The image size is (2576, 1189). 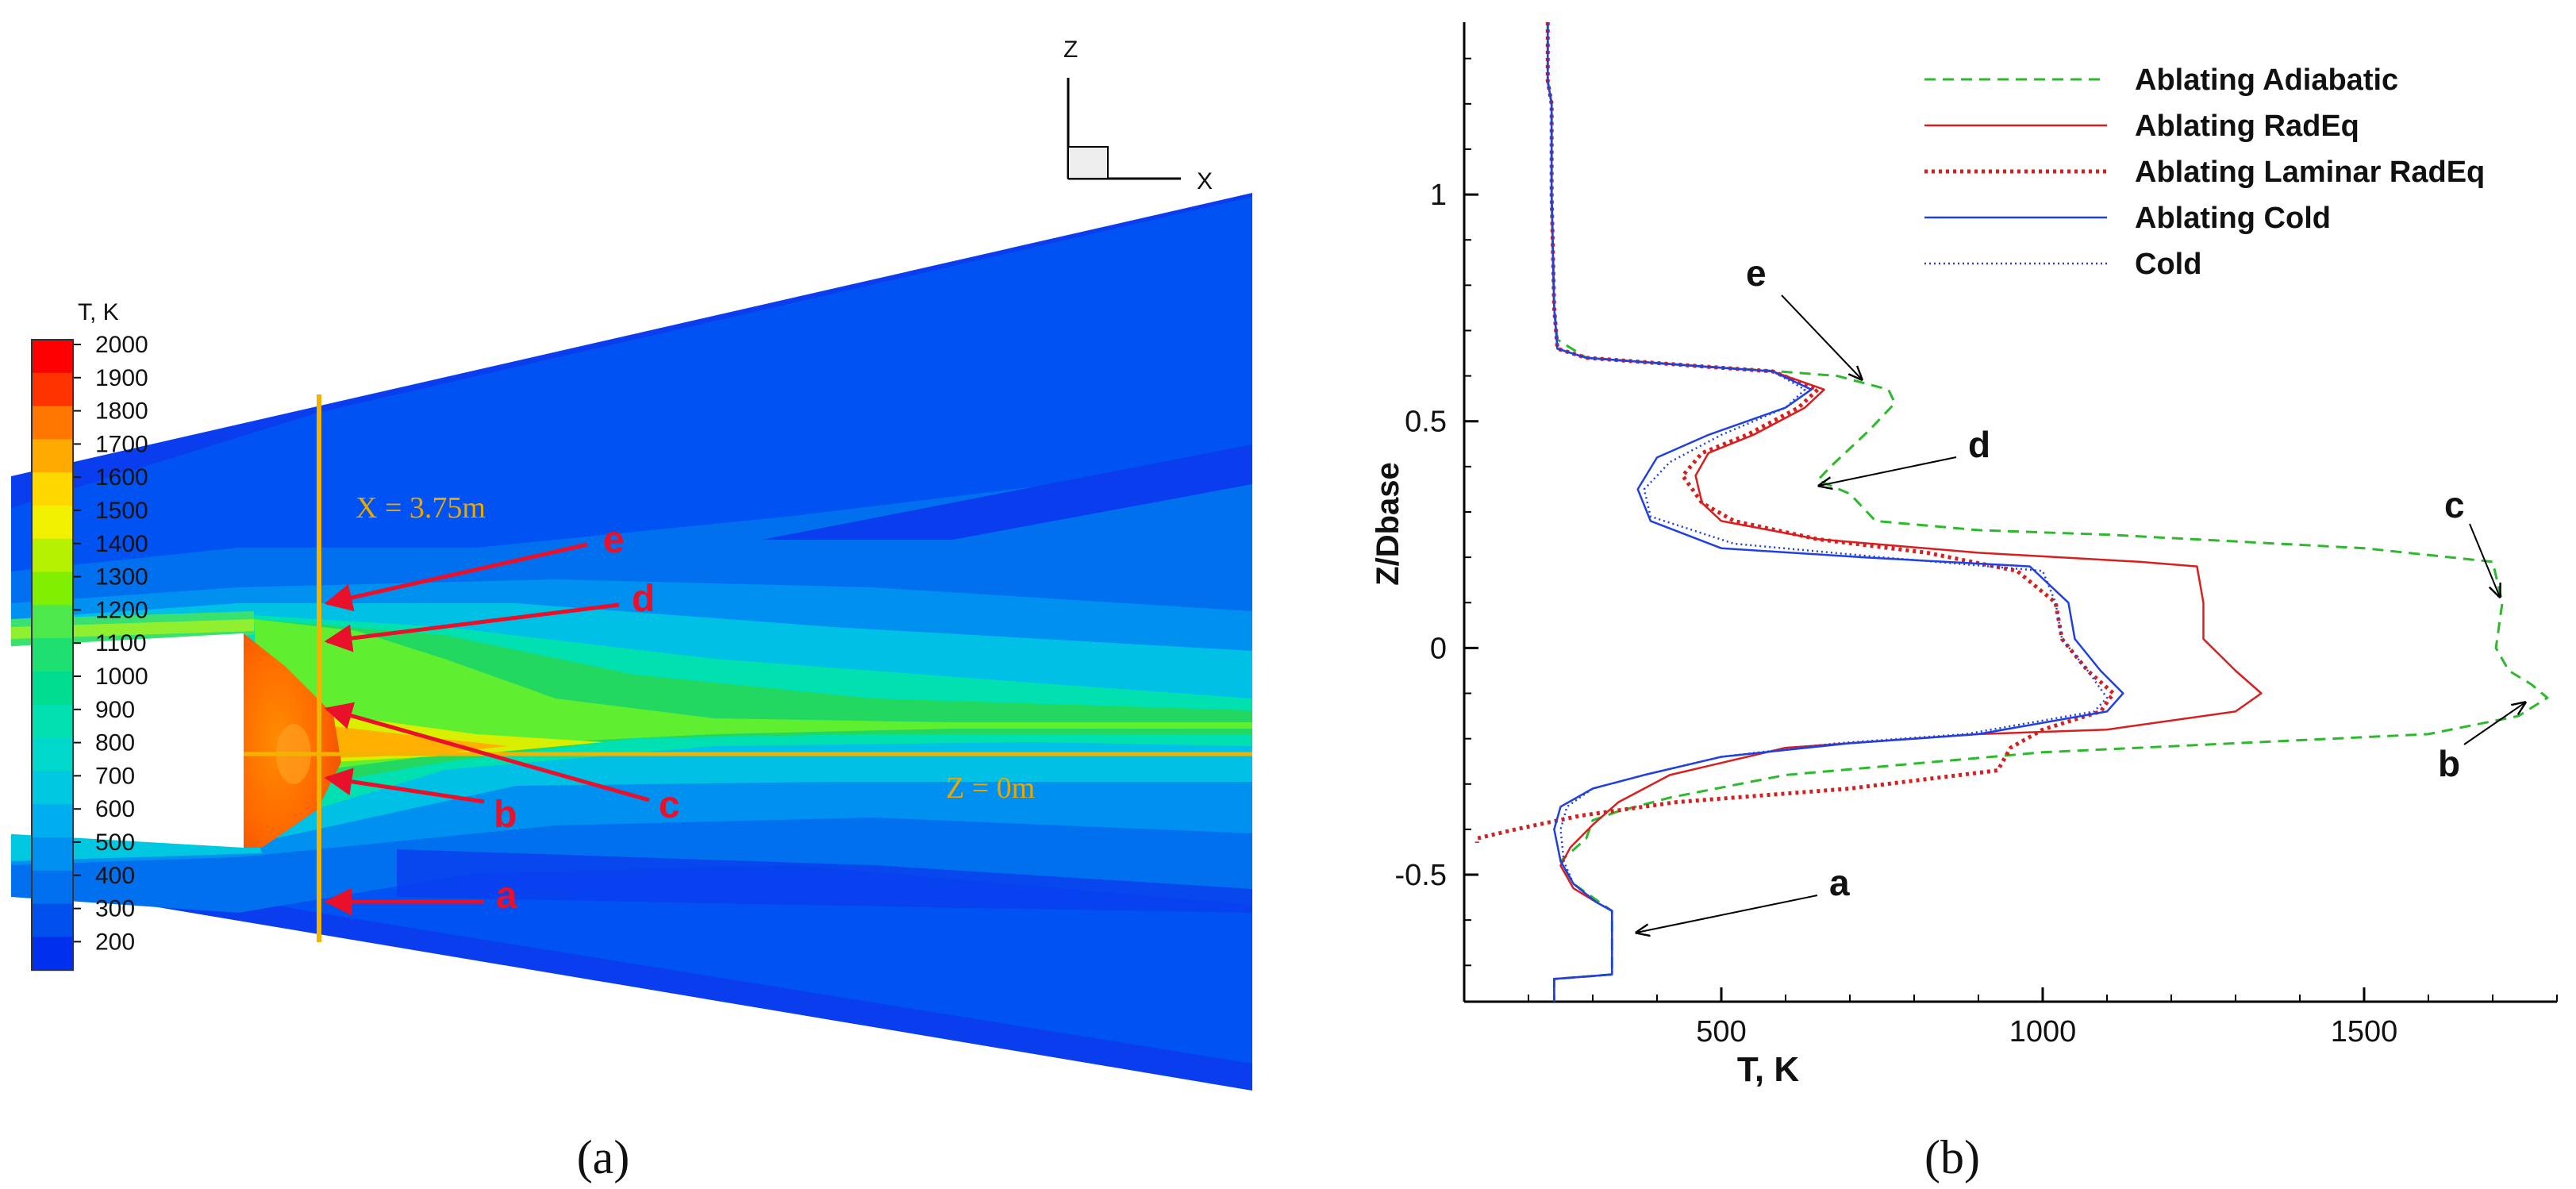 I want to click on legend-label: Cold, so click(x=2168, y=264).